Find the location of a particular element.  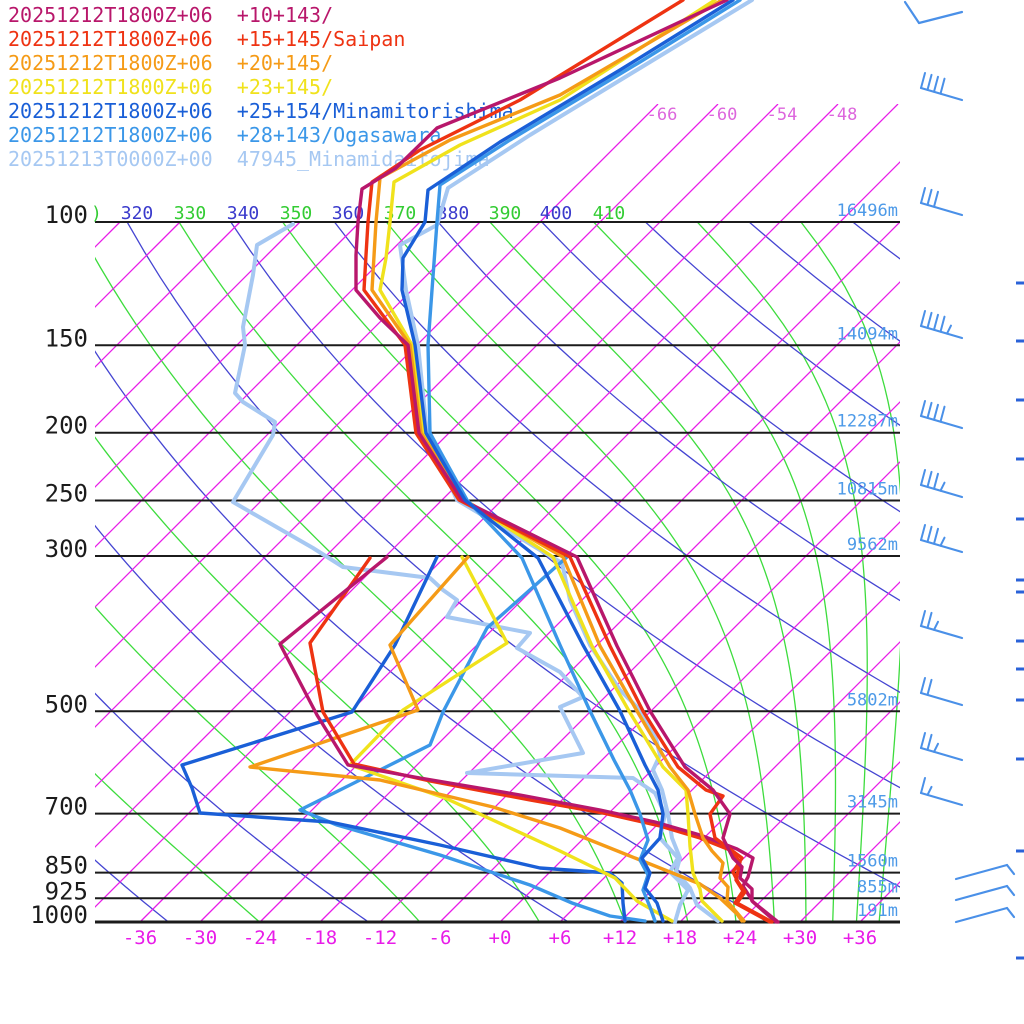

altitude-label-100: 16496m is located at coordinates (867, 211).